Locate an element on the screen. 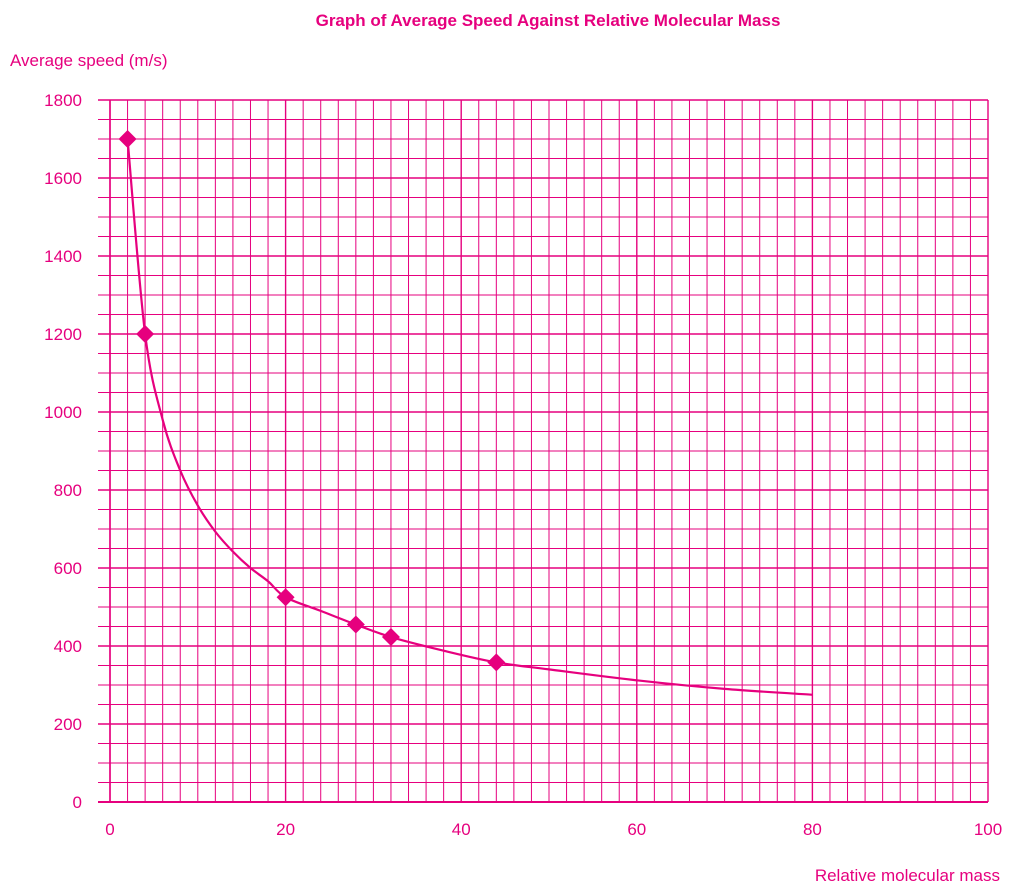 The image size is (1013, 883). y-axis-label: Average speed (m/s) is located at coordinates (88, 60).